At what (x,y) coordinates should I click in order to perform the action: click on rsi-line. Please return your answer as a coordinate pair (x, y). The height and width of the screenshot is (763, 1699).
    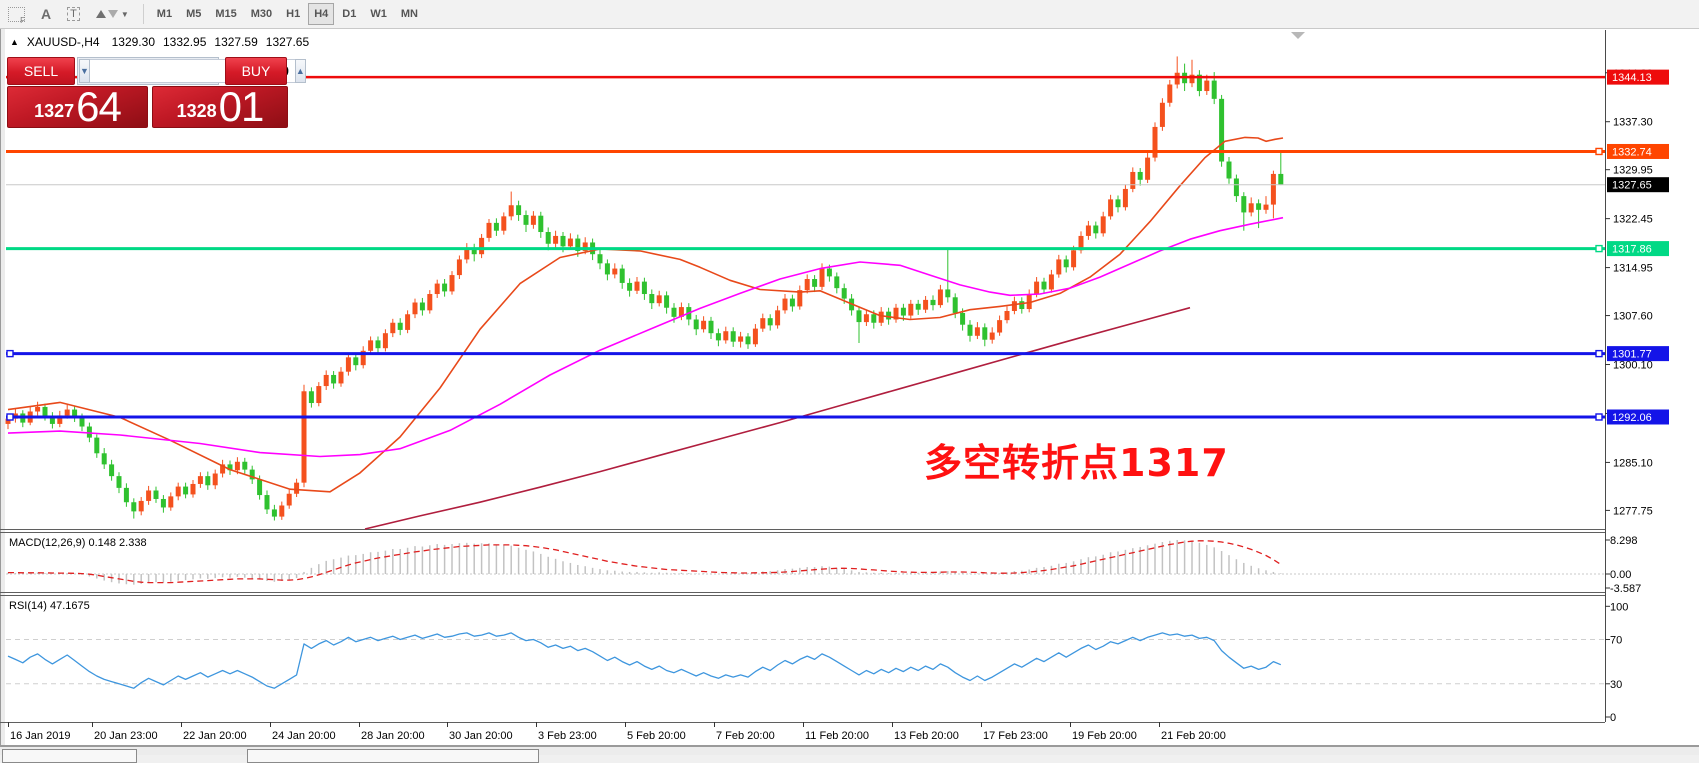
    Looking at the image, I should click on (644, 660).